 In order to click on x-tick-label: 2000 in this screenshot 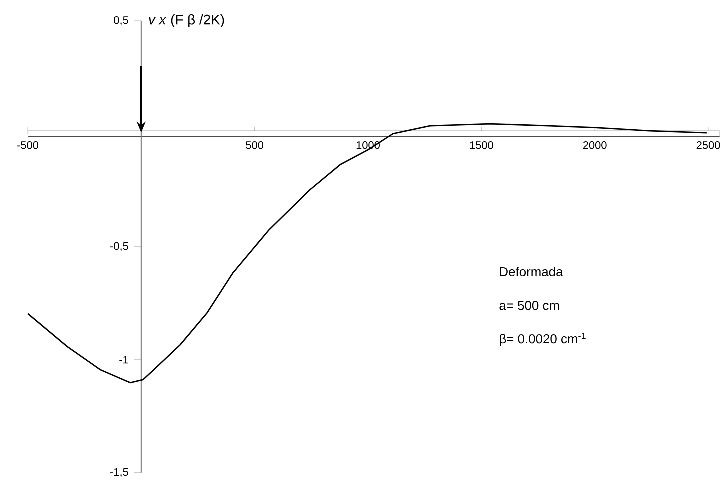, I will do `click(595, 146)`.